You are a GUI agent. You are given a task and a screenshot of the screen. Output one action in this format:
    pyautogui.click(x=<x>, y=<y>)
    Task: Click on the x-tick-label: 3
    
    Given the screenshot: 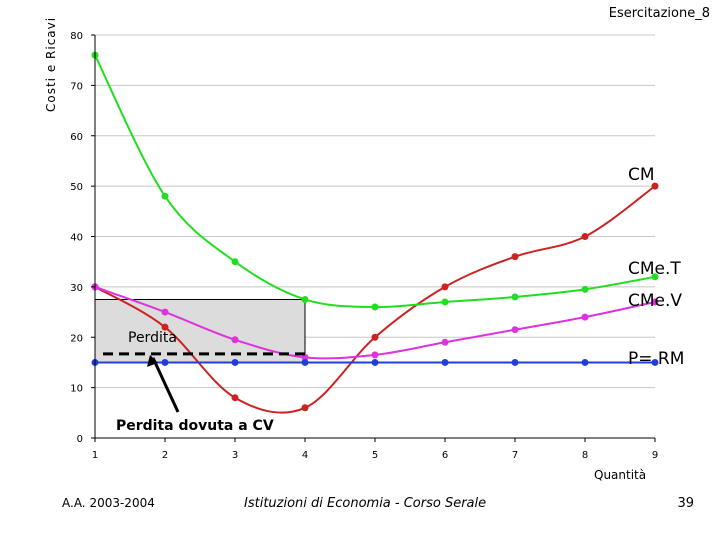 What is the action you would take?
    pyautogui.click(x=235, y=455)
    